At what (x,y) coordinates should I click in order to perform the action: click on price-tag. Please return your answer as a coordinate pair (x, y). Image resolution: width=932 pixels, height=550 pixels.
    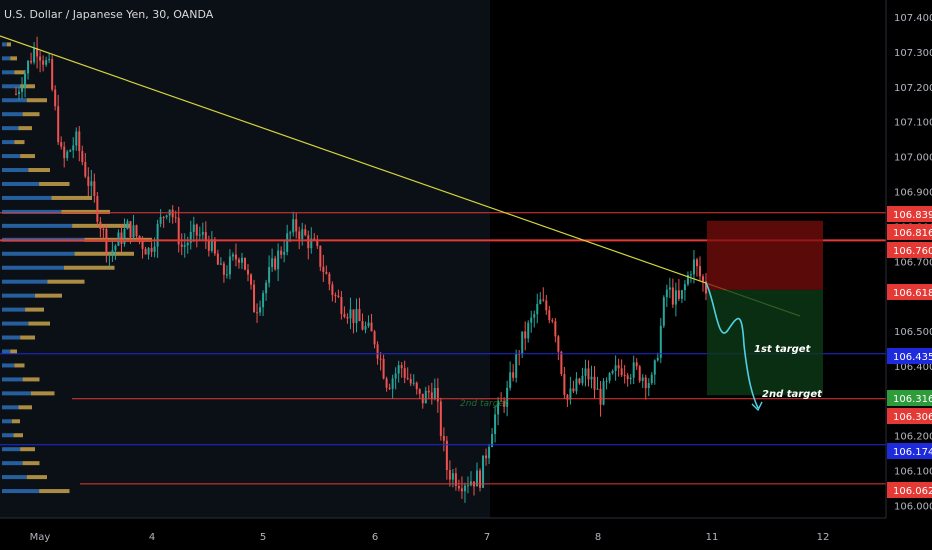
    Looking at the image, I should click on (909, 232).